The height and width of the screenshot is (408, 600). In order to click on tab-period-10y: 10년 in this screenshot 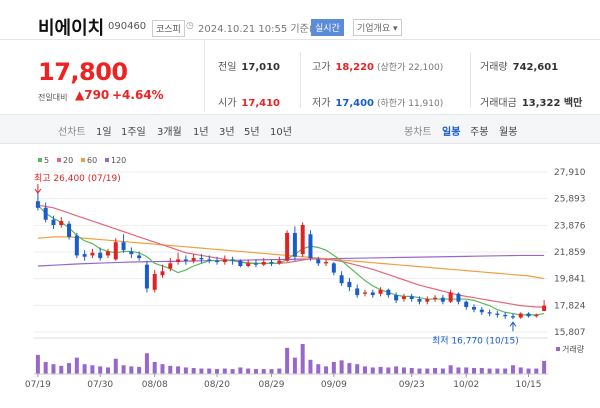, I will do `click(281, 132)`.